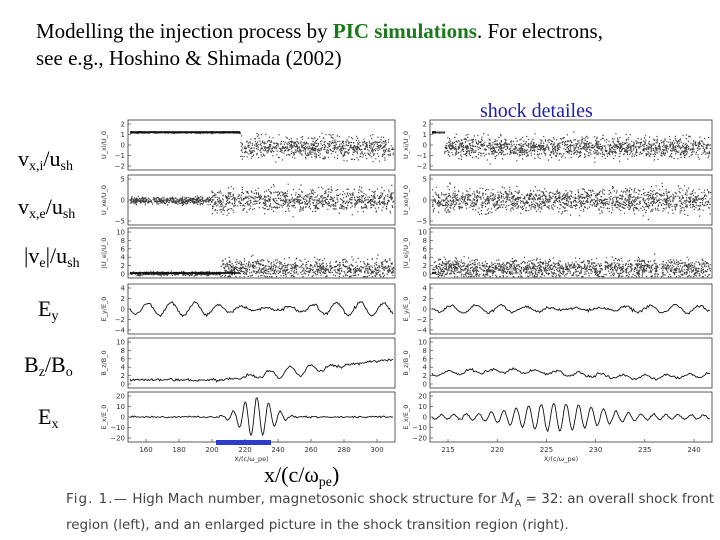  What do you see at coordinates (45, 160) in the screenshot?
I see `row-label-vxi: vx,i/ush` at bounding box center [45, 160].